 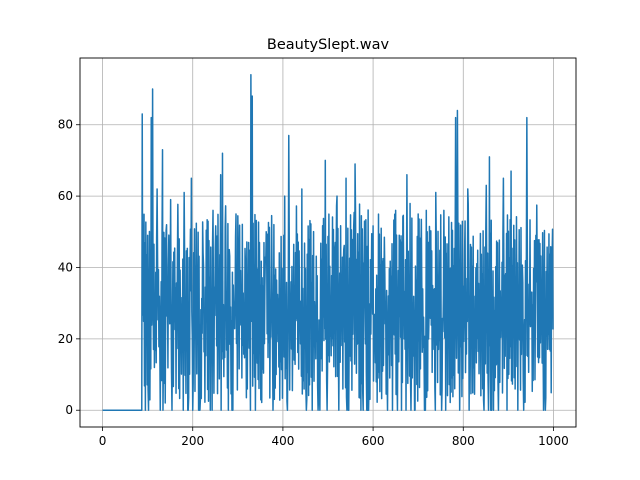 I want to click on x-tick-label: 400, so click(x=282, y=441).